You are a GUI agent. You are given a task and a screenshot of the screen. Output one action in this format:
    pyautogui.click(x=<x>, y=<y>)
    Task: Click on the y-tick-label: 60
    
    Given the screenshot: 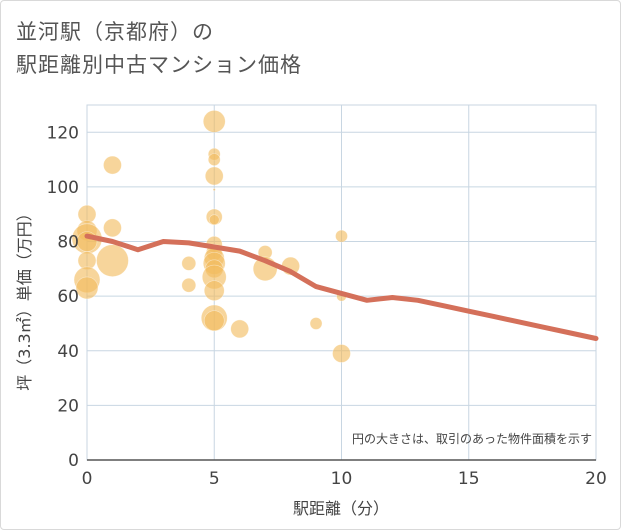 What is the action you would take?
    pyautogui.click(x=68, y=297)
    